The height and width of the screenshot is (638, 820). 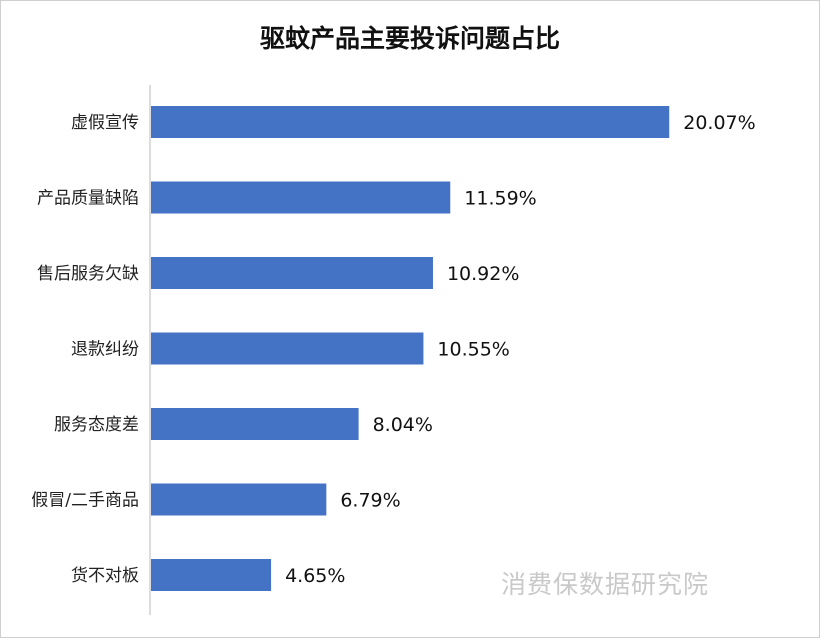 I want to click on category-label: 假冒/二手商品, so click(x=85, y=501).